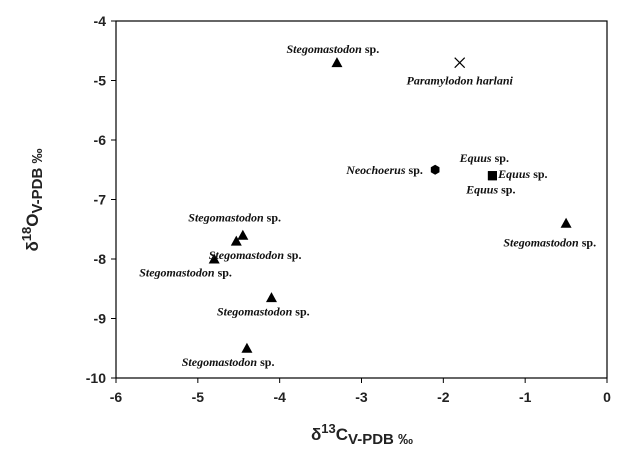 This screenshot has height=455, width=619. I want to click on y-tick-label: -4, so click(100, 21).